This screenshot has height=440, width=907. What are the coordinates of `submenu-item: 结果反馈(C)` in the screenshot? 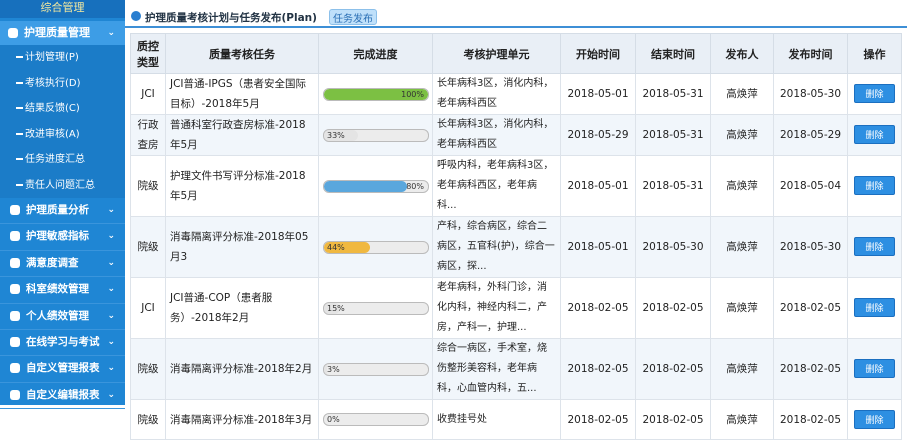 It's located at (62, 109).